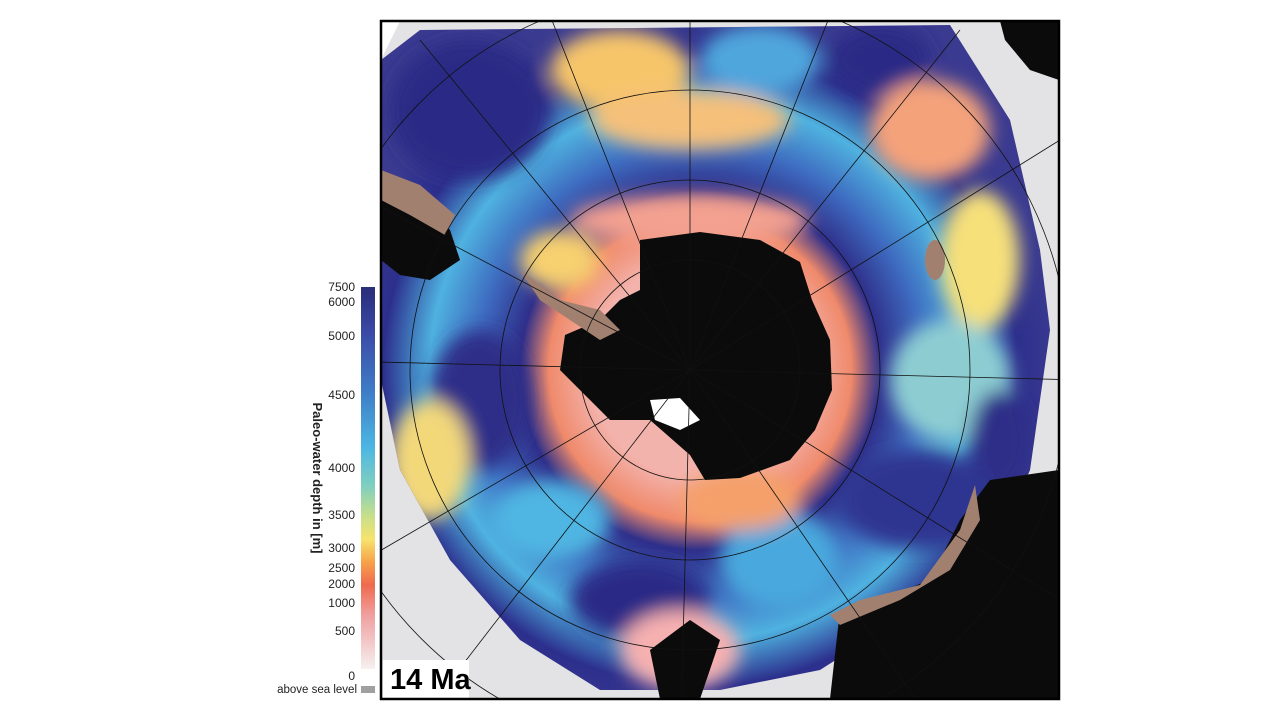  I want to click on australia, so click(944, 584).